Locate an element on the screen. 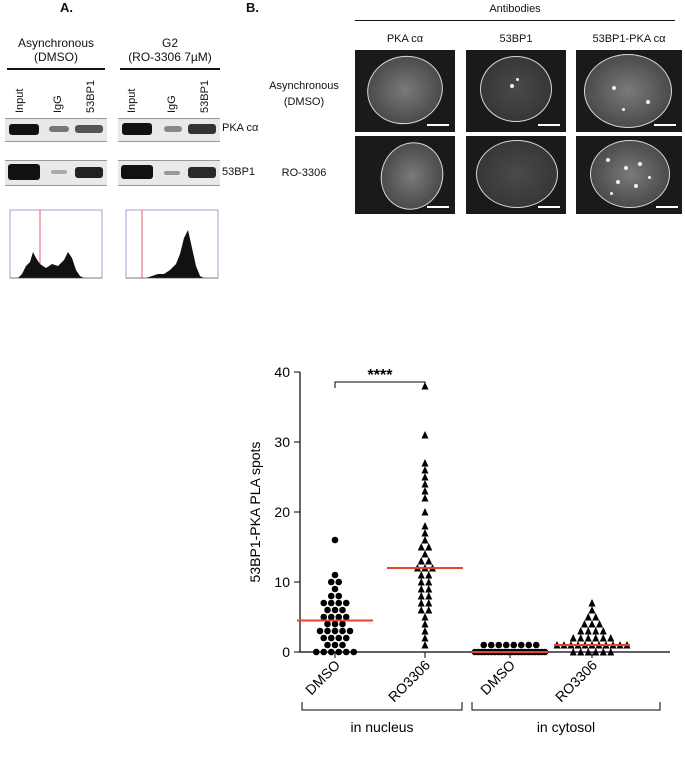  row-label-line1: Asynchronous is located at coordinates (304, 86).